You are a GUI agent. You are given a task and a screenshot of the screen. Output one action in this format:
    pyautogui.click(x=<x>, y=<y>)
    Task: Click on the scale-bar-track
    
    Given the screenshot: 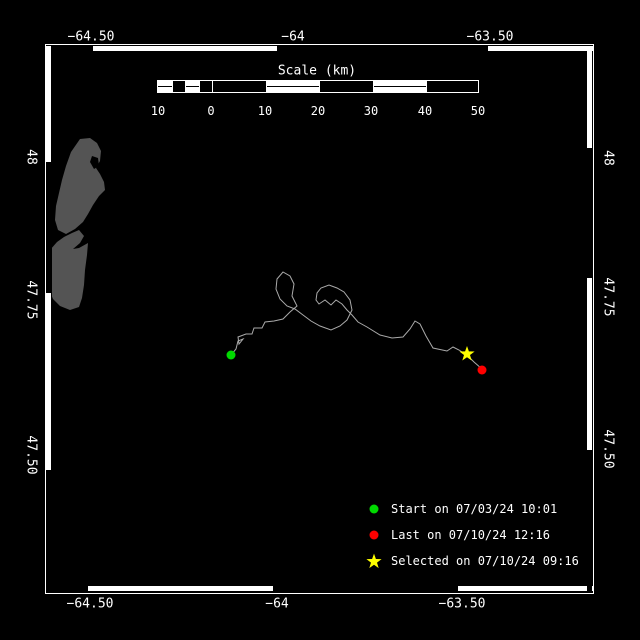 What is the action you would take?
    pyautogui.click(x=318, y=86)
    